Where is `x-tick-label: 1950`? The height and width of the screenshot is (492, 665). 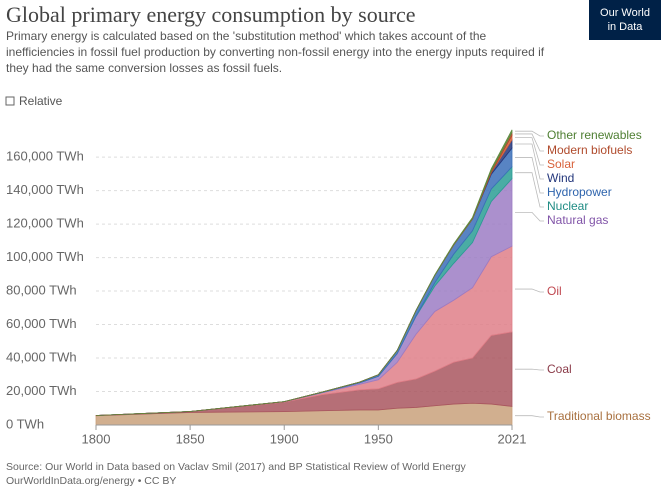
x-tick-label: 1950 is located at coordinates (378, 438).